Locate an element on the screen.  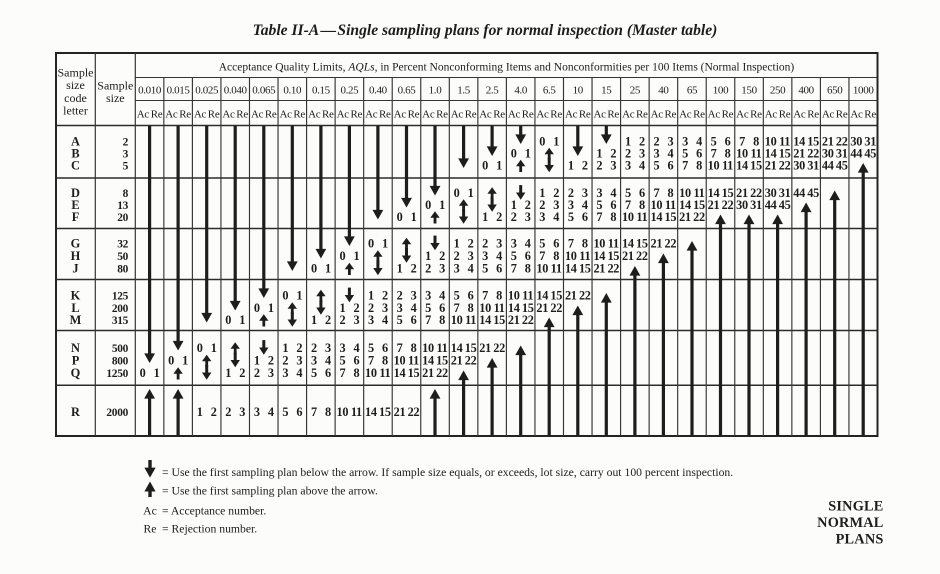
svg-text: 31 is located at coordinates (756, 205).